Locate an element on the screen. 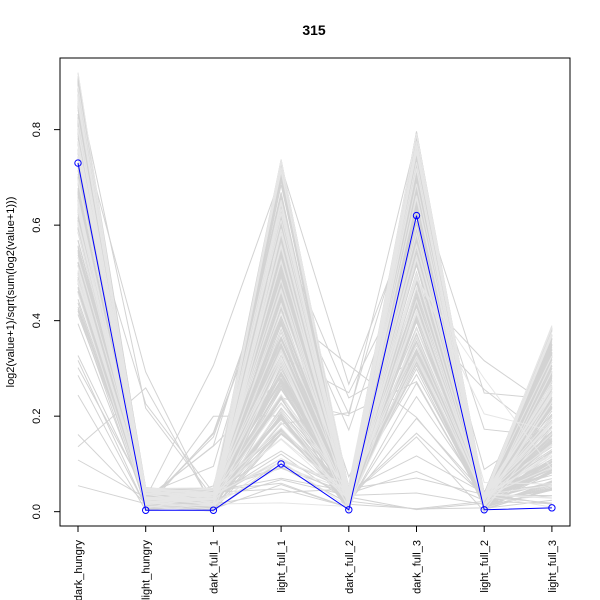  x-tick-label: light_full_2 is located at coordinates (485, 566).